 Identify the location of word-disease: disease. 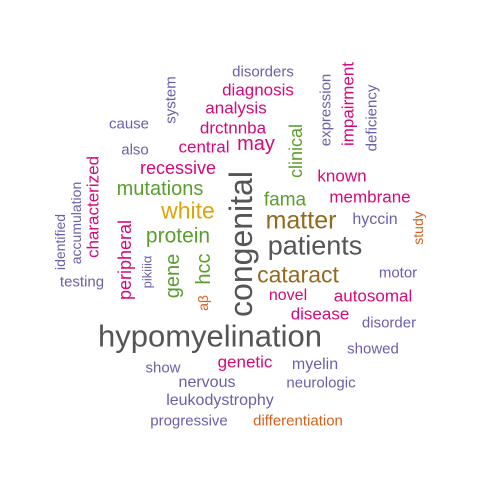
(320, 314).